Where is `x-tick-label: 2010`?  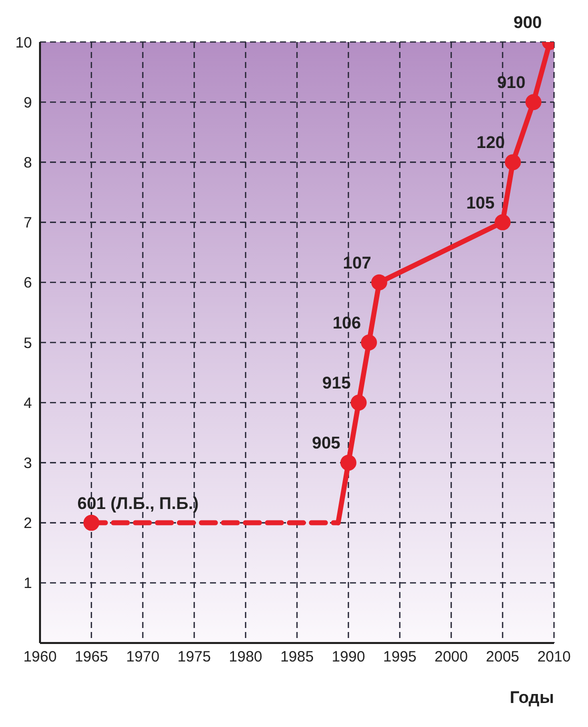
x-tick-label: 2010 is located at coordinates (554, 657).